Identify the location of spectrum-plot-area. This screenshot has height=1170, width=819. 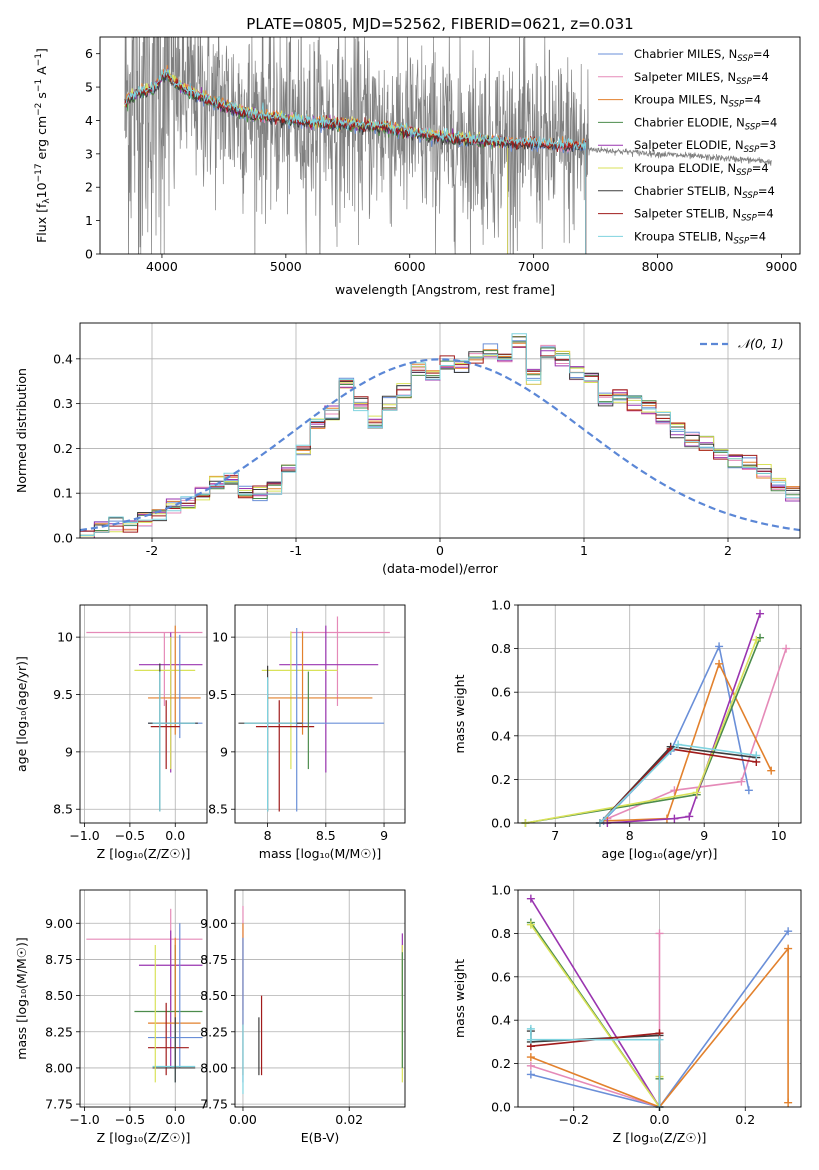
(448, 145).